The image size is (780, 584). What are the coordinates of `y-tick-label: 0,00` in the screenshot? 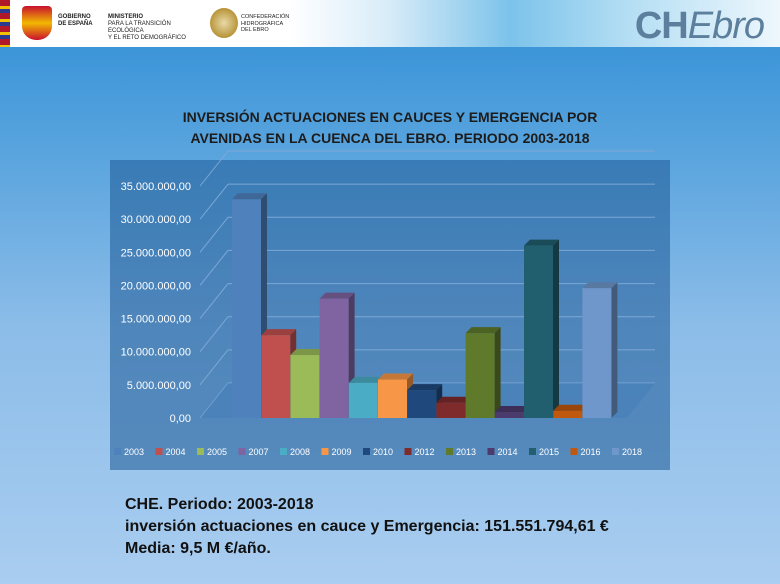 It's located at (180, 419).